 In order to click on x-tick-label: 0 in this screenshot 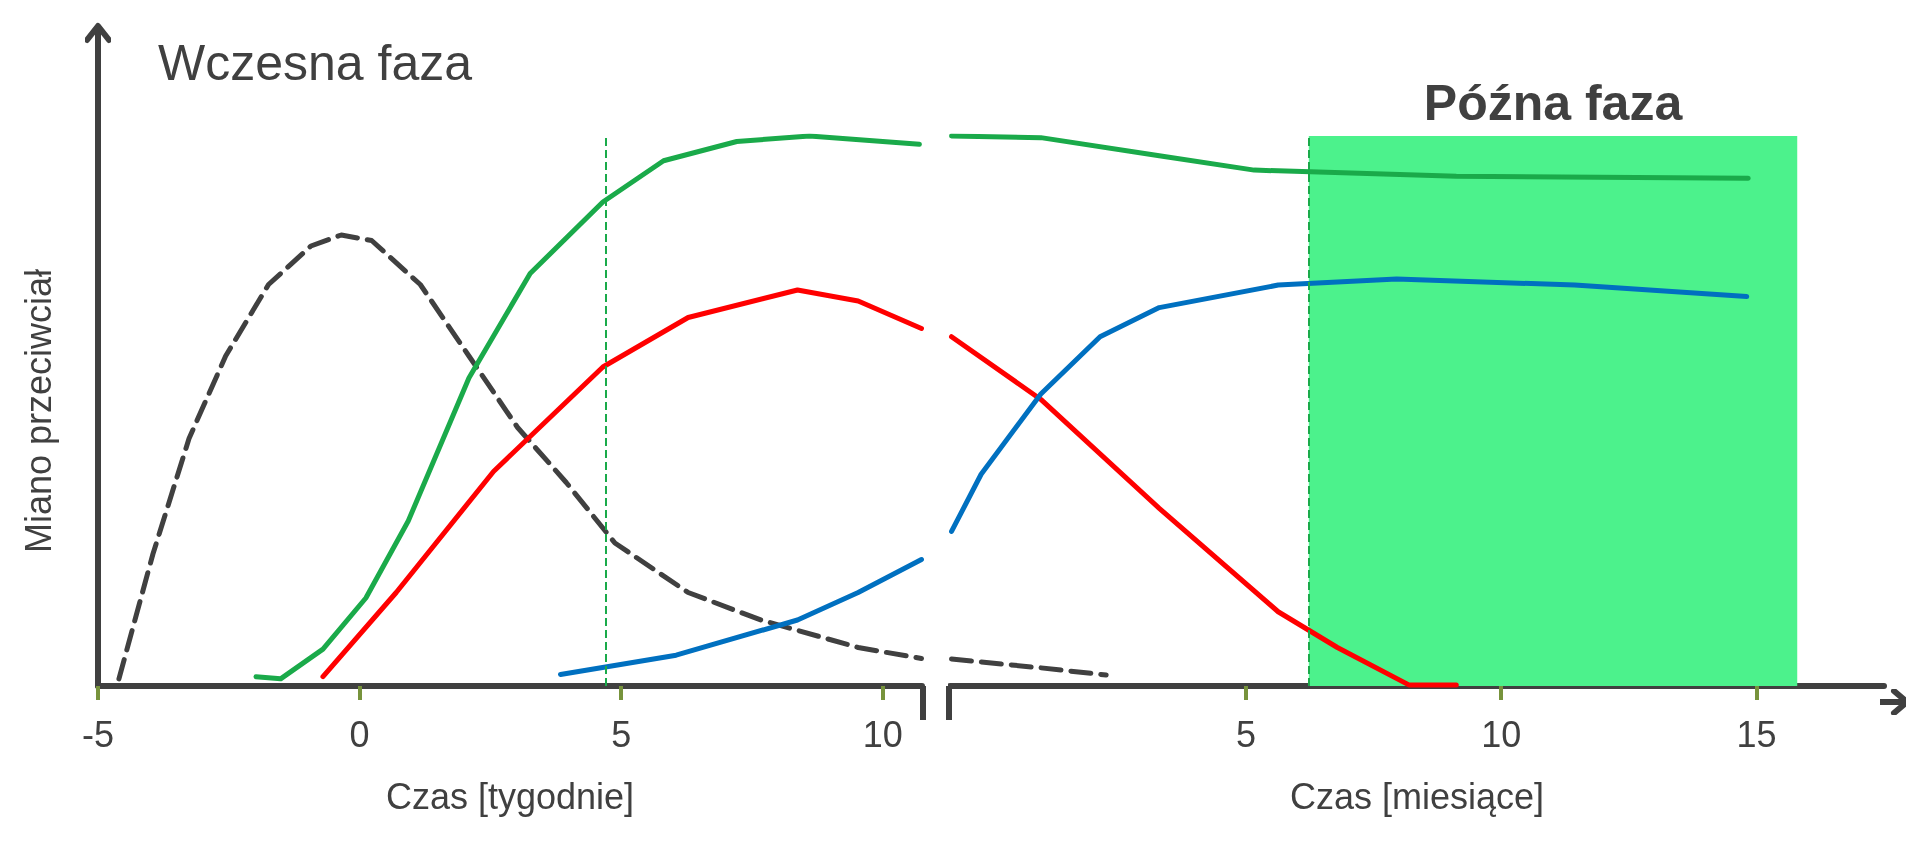, I will do `click(359, 734)`.